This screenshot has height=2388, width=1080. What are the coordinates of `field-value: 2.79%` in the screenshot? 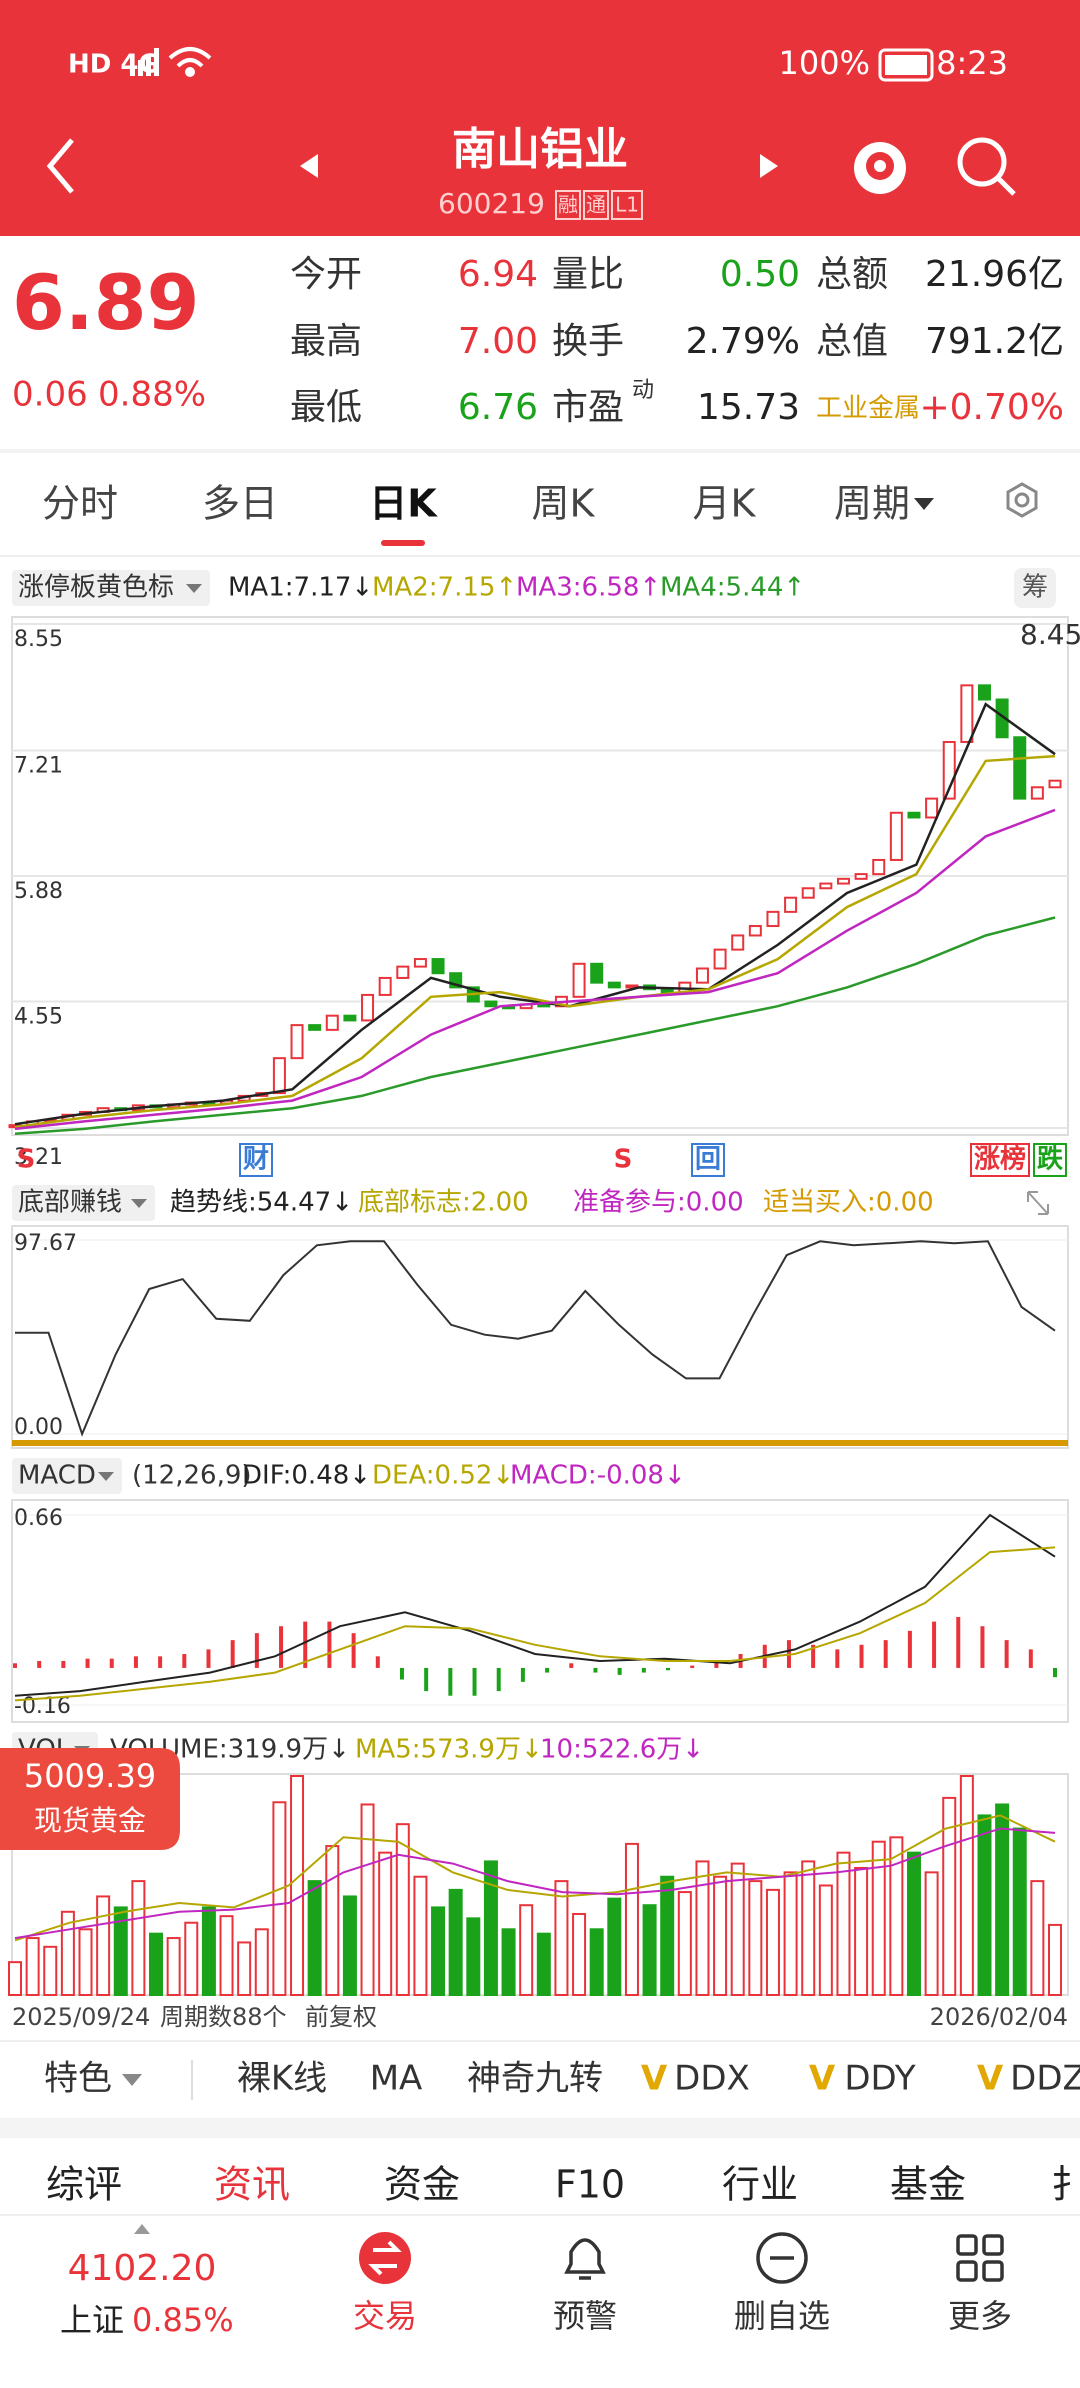 It's located at (743, 341).